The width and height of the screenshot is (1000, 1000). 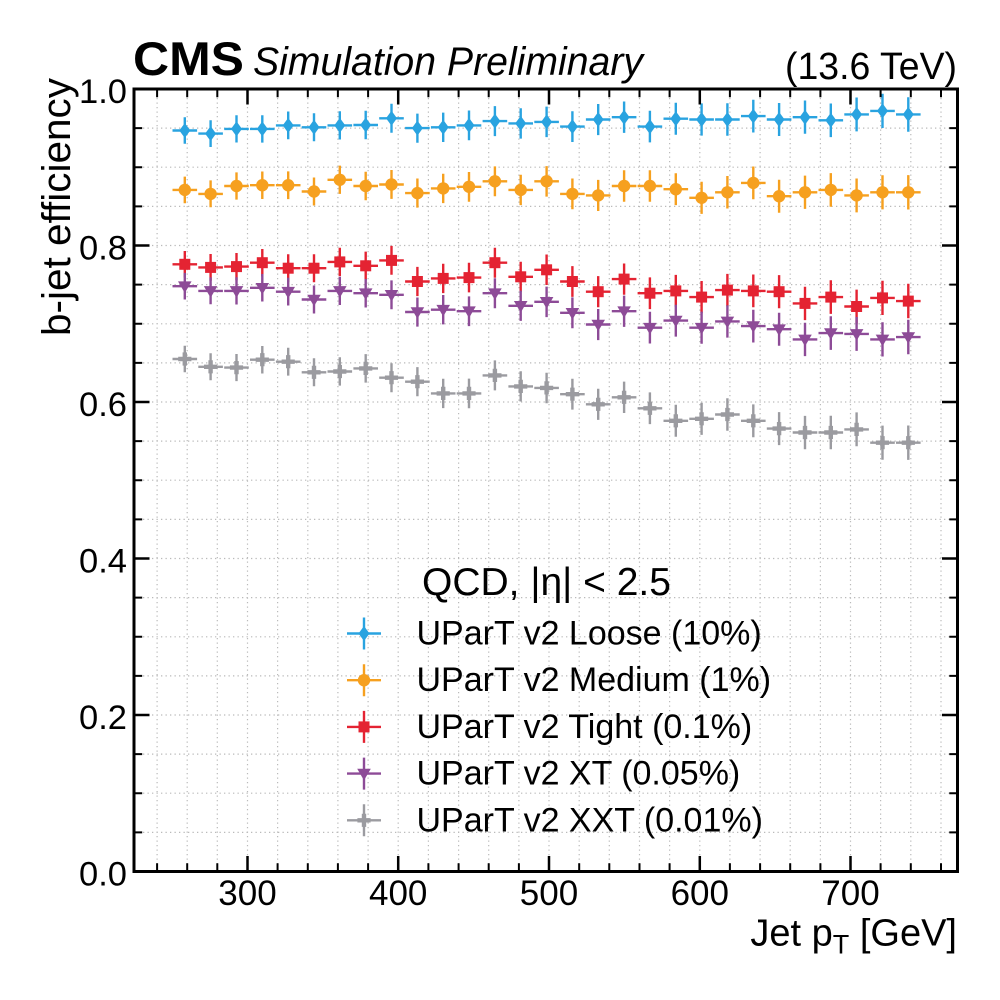 What do you see at coordinates (103, 561) in the screenshot?
I see `svg-text: 0.4` at bounding box center [103, 561].